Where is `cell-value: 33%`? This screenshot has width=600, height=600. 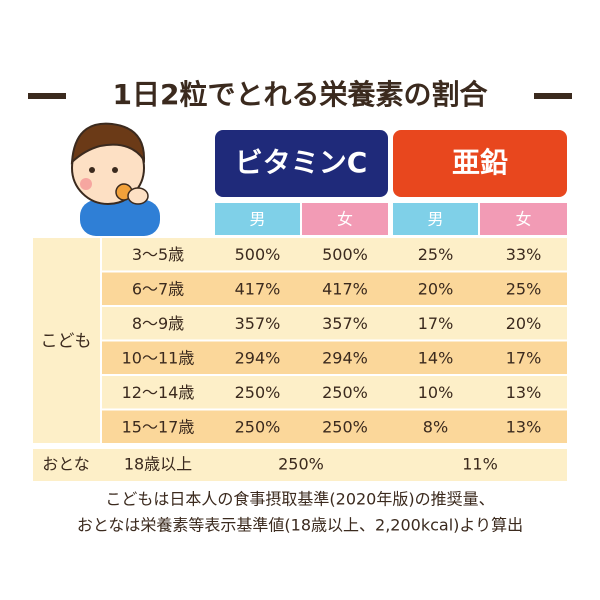
cell-value: 33% is located at coordinates (524, 254).